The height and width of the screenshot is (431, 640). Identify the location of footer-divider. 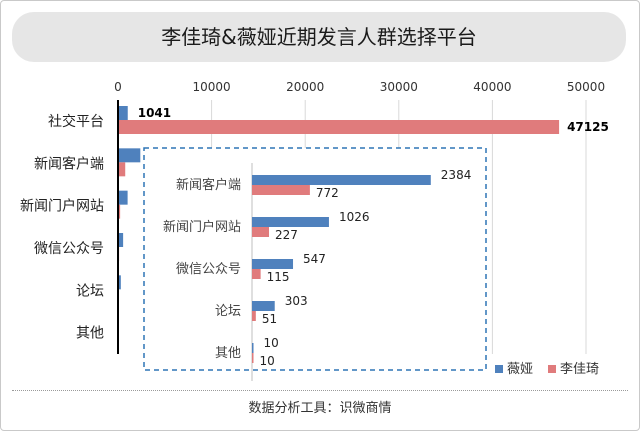
(320, 390).